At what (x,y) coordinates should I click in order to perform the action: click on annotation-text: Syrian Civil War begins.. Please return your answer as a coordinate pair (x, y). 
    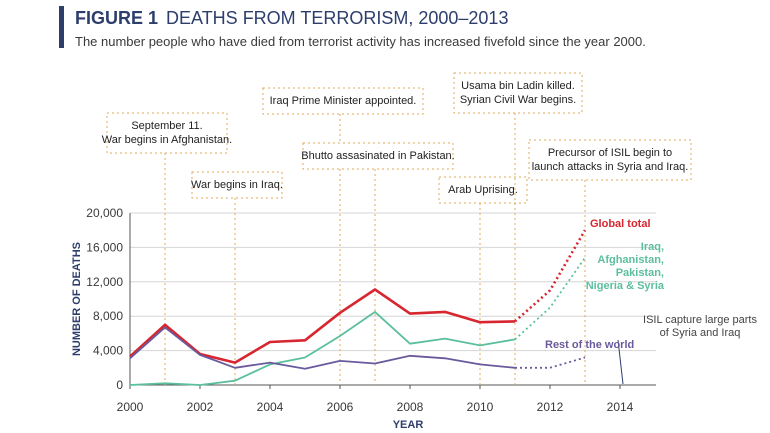
    Looking at the image, I should click on (518, 100).